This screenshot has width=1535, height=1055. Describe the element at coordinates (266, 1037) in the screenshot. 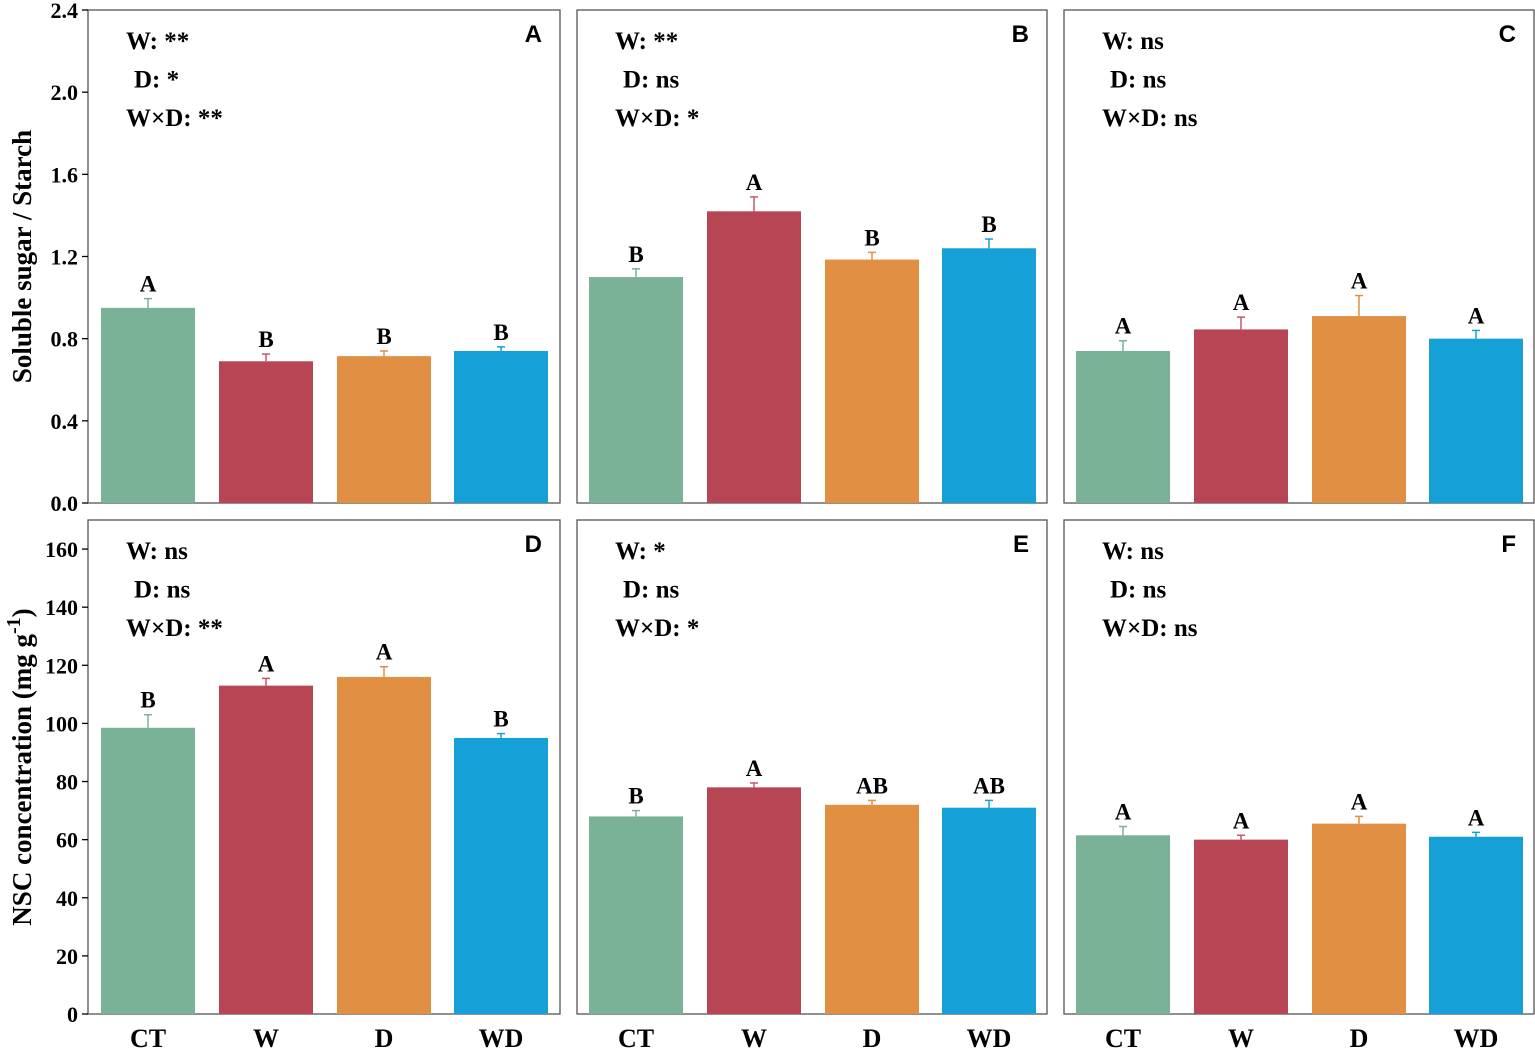

I see `panel-d-xtick-label: W` at that location.